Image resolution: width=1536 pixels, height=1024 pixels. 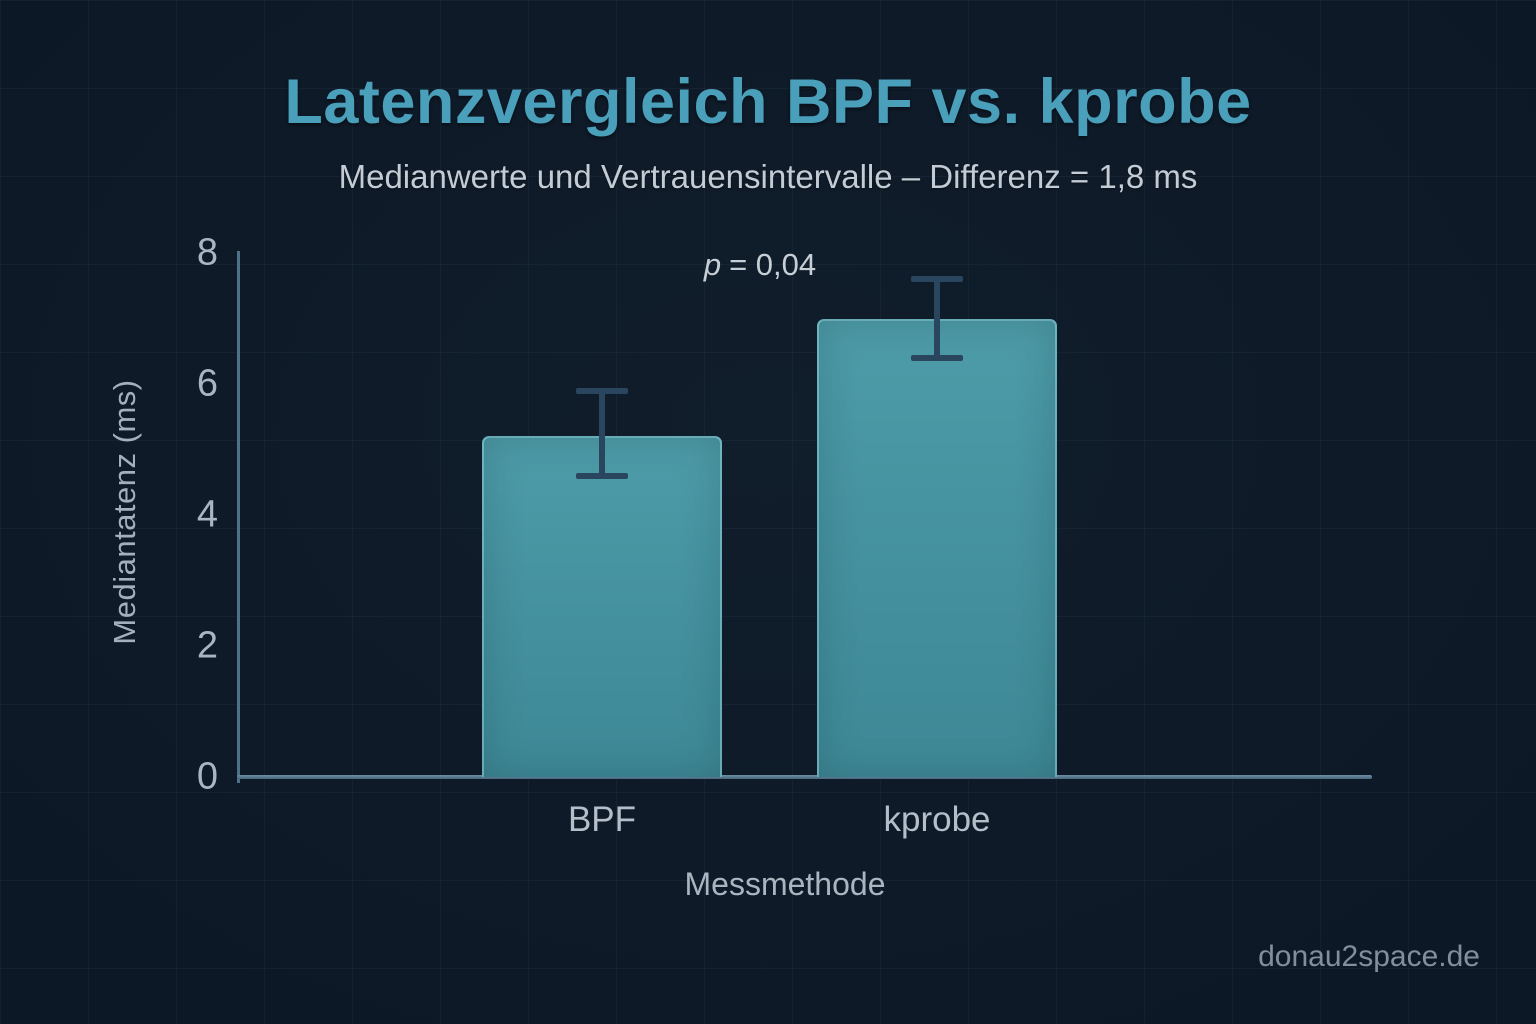 I want to click on x-tick-label-bpf: BPF, so click(x=602, y=819).